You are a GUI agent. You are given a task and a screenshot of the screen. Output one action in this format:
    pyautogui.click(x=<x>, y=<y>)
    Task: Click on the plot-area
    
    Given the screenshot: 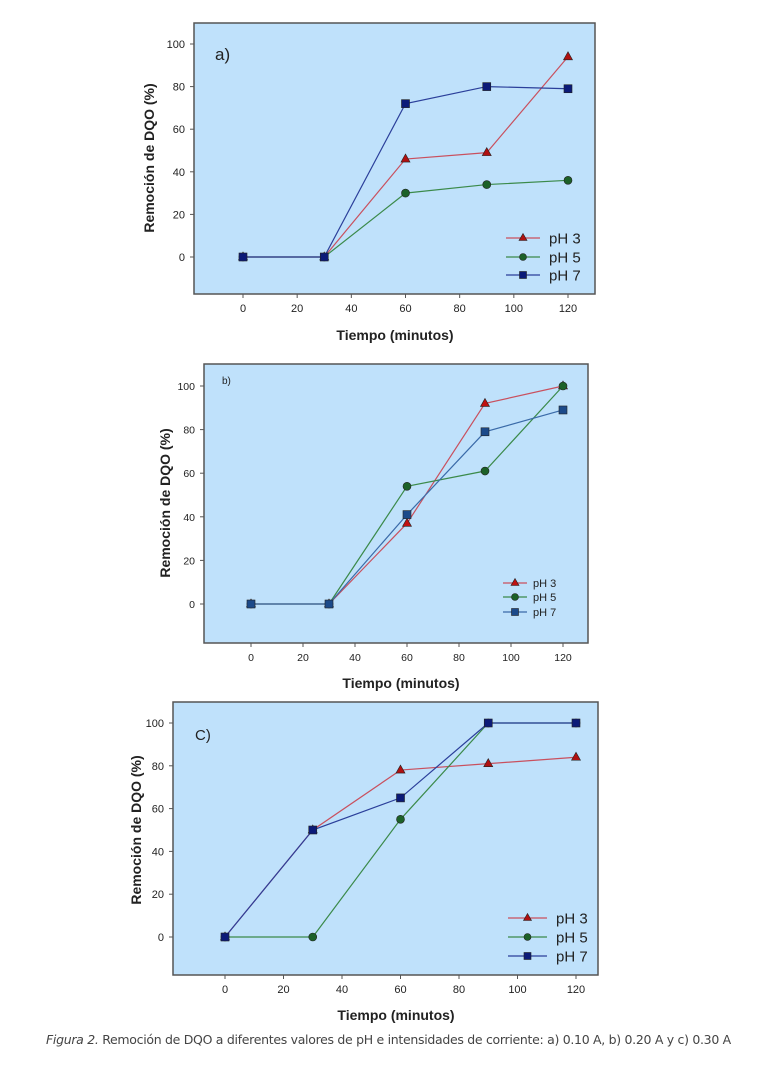 What is the action you would take?
    pyautogui.click(x=394, y=158)
    